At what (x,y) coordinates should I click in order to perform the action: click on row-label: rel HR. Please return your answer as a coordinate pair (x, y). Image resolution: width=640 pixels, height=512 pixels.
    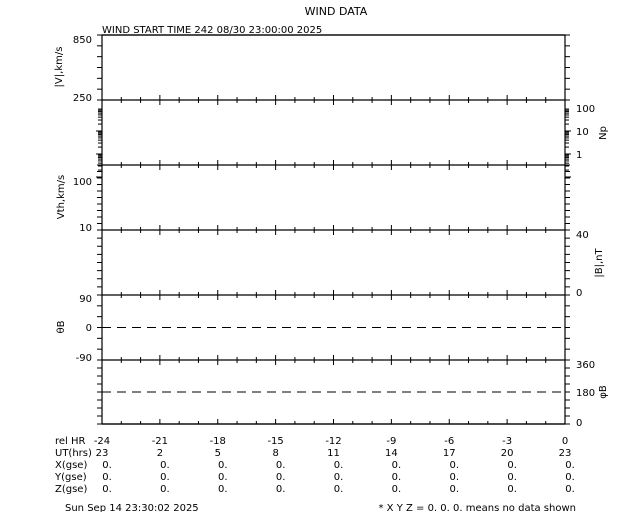
    Looking at the image, I should click on (70, 441).